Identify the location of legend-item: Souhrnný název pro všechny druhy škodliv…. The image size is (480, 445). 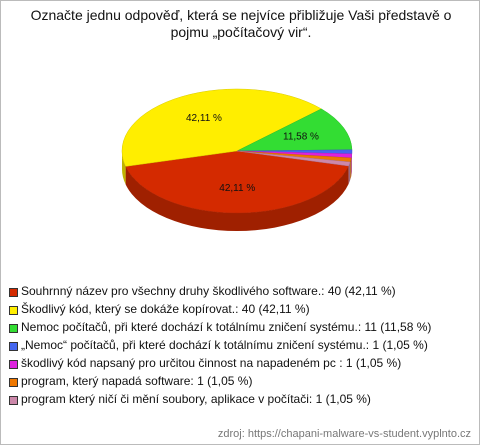
(240, 291).